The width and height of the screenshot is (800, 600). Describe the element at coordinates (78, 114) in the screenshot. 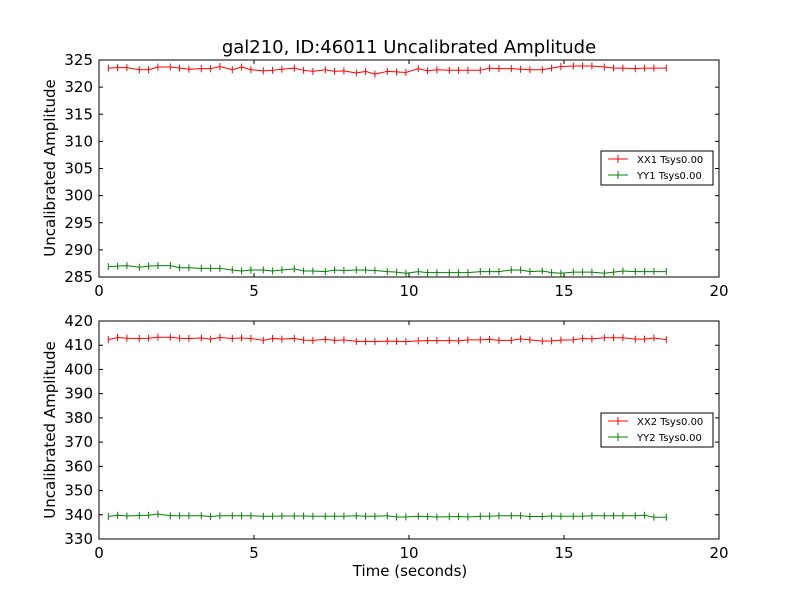

I see `top-panel-y-tick-label: 315` at that location.